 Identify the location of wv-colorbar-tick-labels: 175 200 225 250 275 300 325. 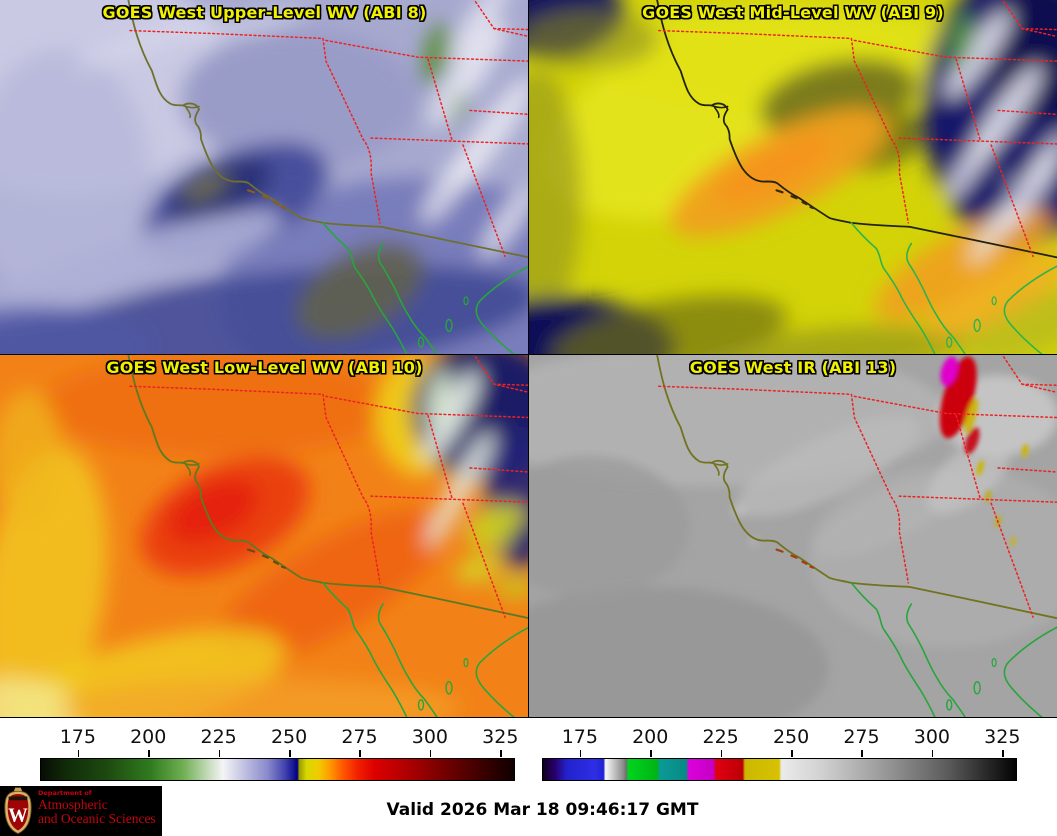
(279, 737).